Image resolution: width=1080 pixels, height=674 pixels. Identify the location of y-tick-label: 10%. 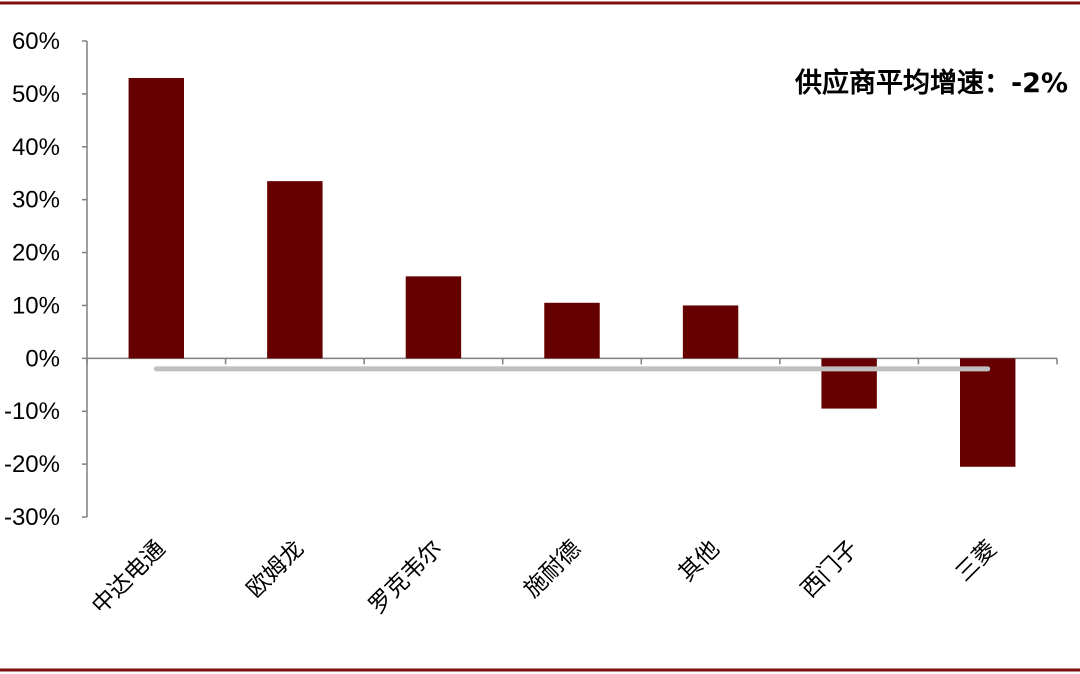
(36, 305).